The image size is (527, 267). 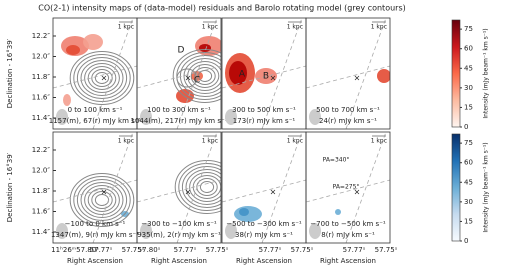 What do you see at coordinates (468, 107) in the screenshot?
I see `colorbar-tick-label: 15` at bounding box center [468, 107].